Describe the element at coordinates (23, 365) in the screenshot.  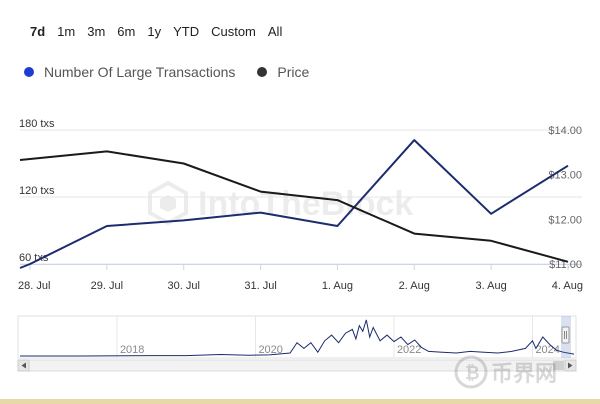
I see `arrow-left-icon` at that location.